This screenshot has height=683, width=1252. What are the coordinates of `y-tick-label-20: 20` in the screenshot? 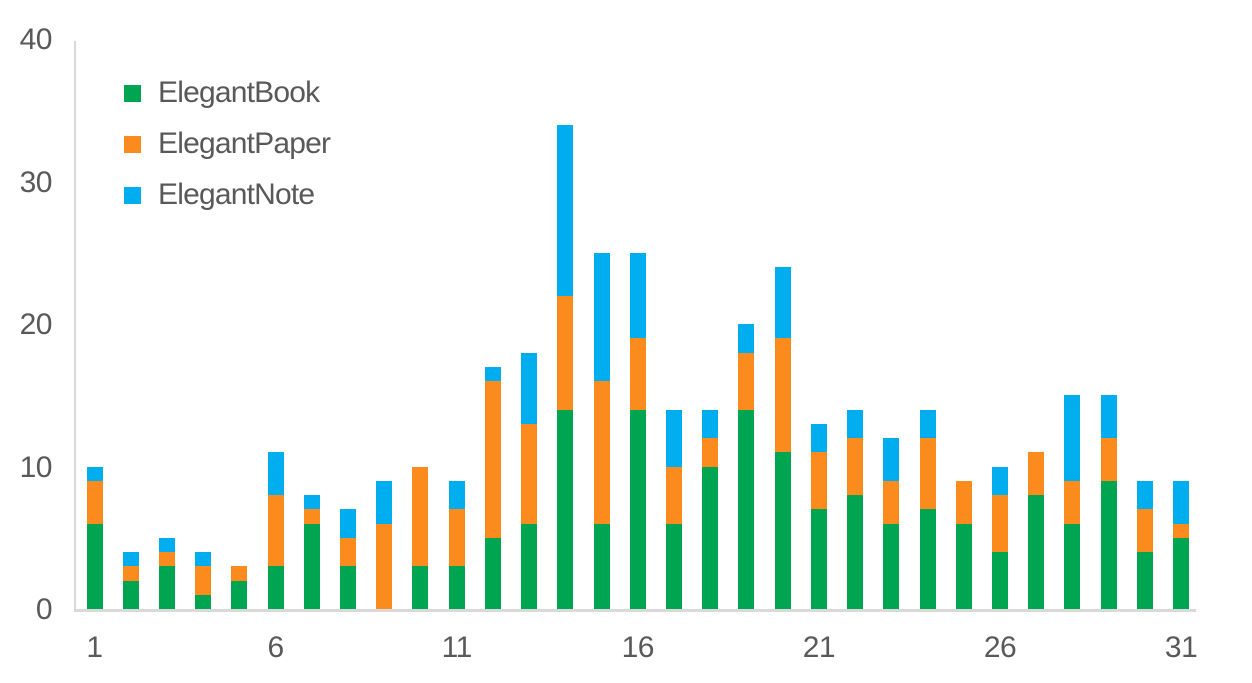 It's located at (36, 324).